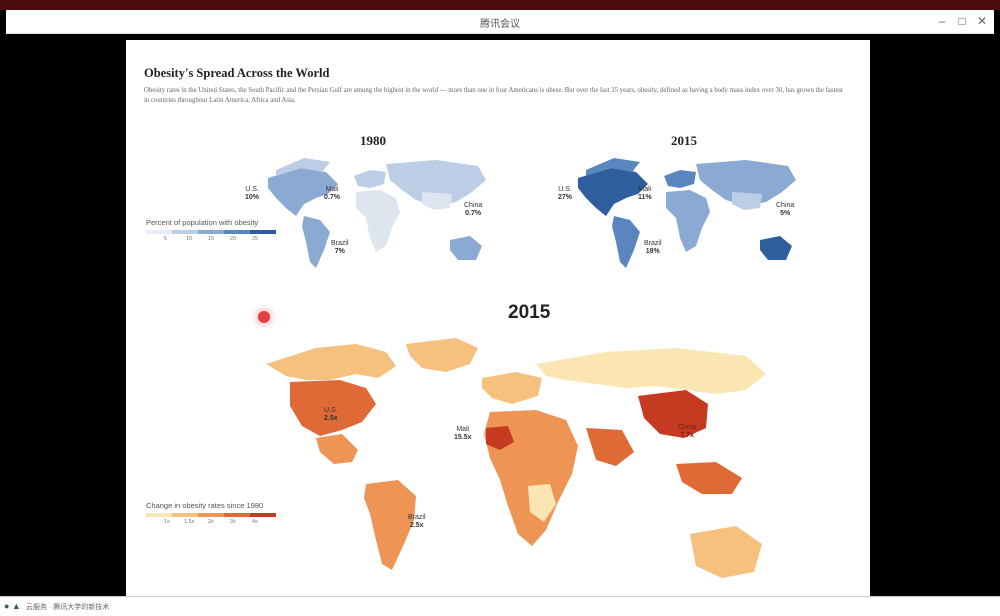 The width and height of the screenshot is (1000, 616). I want to click on map-2015-small-title: 2015, so click(684, 140).